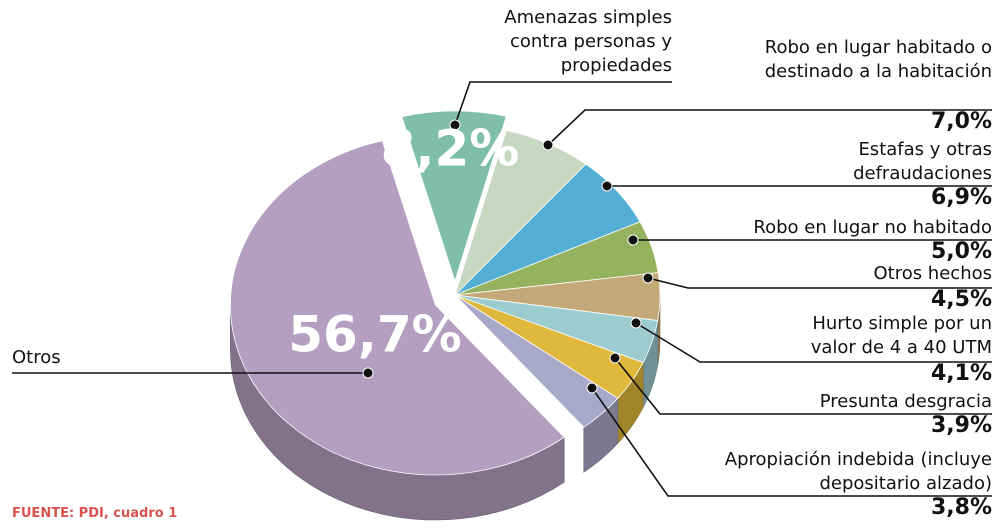 The height and width of the screenshot is (530, 1007). I want to click on value-label: 4,5%, so click(961, 299).